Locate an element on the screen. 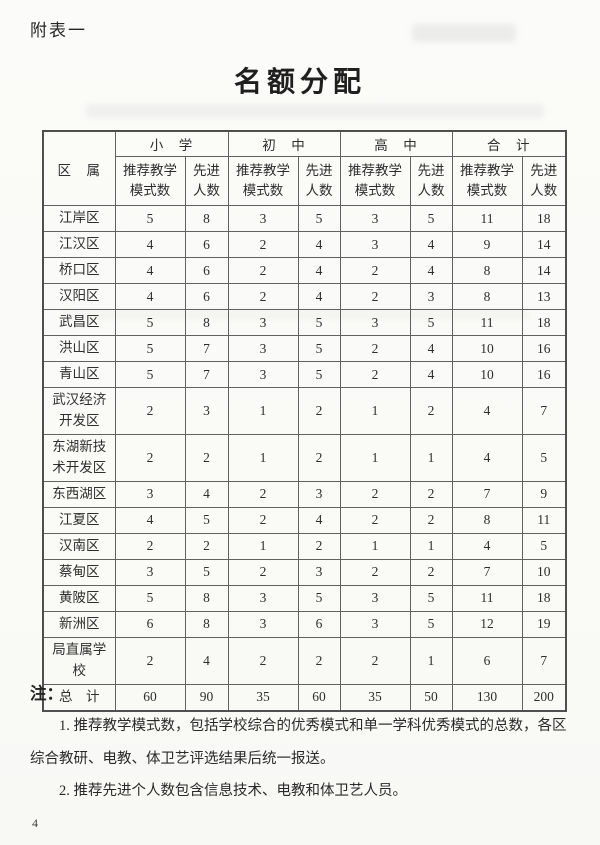 This screenshot has width=600, height=845. scan-smudge is located at coordinates (315, 111).